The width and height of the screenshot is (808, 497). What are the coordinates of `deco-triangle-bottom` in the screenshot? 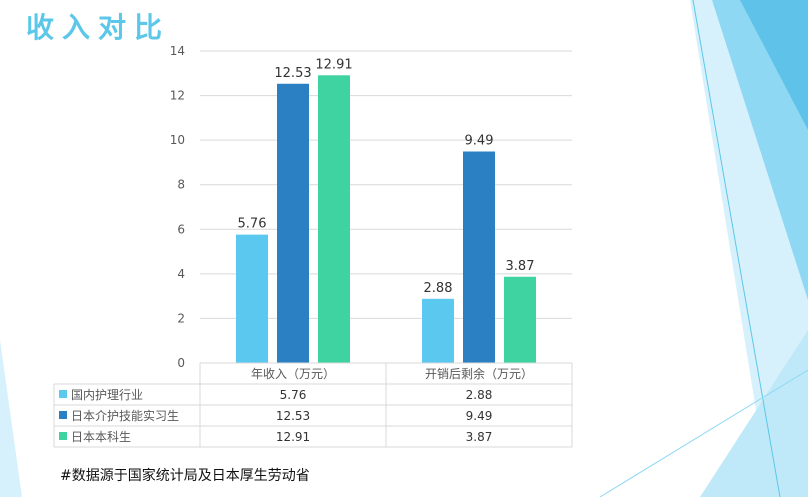 It's located at (754, 413).